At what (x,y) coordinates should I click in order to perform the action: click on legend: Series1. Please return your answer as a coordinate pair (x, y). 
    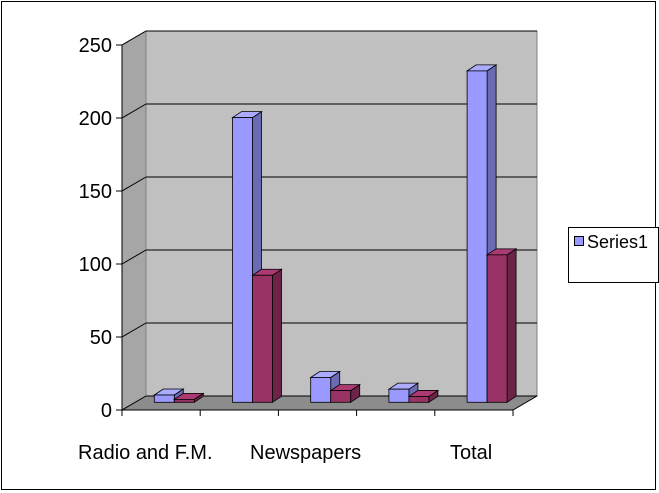
    Looking at the image, I should click on (613, 255).